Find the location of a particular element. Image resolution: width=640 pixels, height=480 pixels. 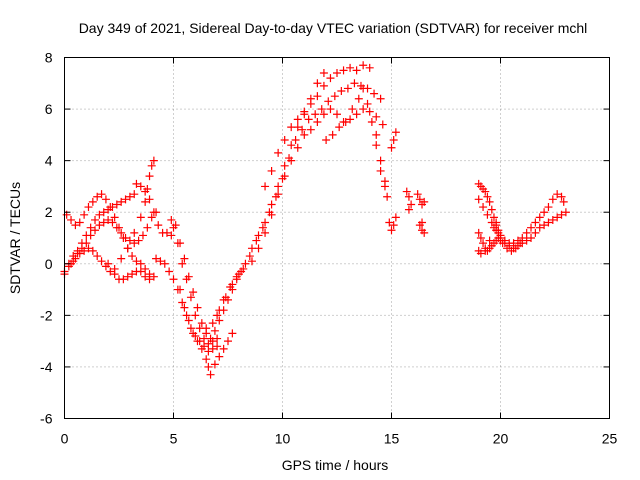

y-axis-title: SDTVAR / TECUs is located at coordinates (15, 238).